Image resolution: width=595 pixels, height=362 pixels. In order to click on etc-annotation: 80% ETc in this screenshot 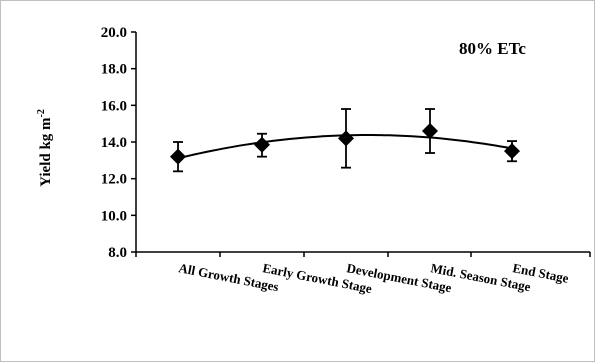, I will do `click(492, 48)`.